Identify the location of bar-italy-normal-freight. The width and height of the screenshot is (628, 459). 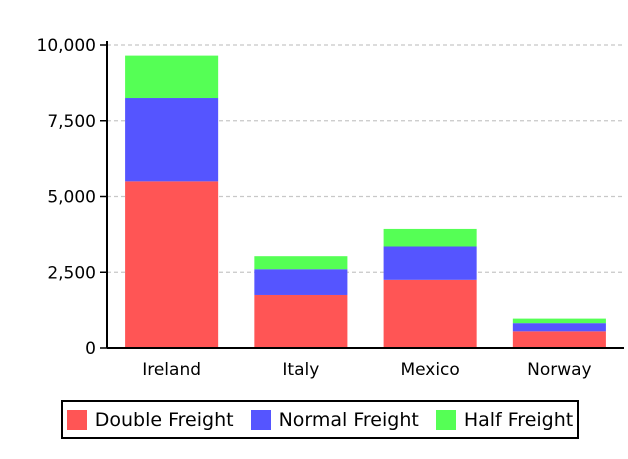
(301, 282).